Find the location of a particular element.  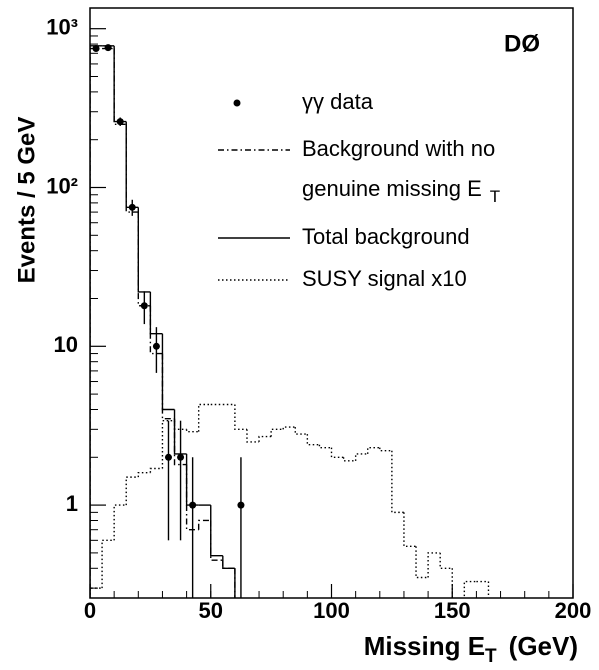

legend-label-line: genuine missing E is located at coordinates (392, 188).